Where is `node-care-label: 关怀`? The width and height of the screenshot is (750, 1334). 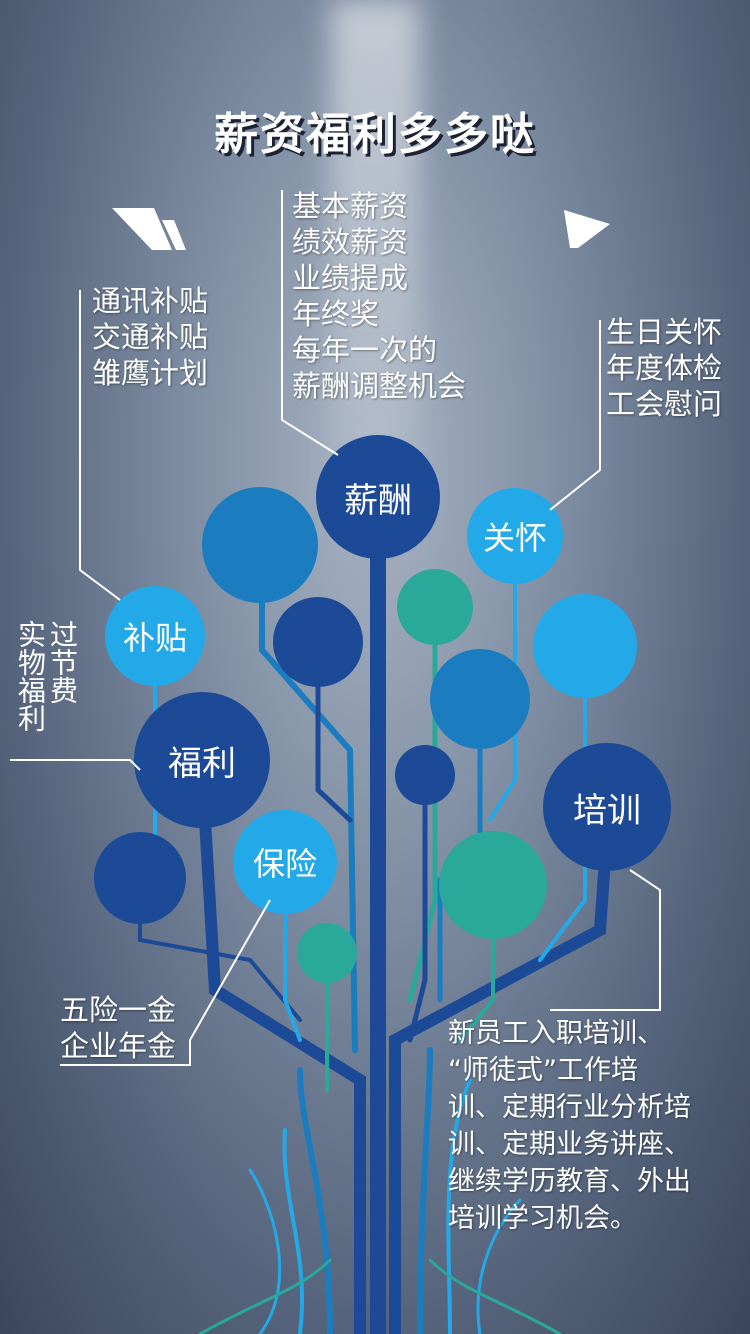
node-care-label: 关怀 is located at coordinates (514, 538).